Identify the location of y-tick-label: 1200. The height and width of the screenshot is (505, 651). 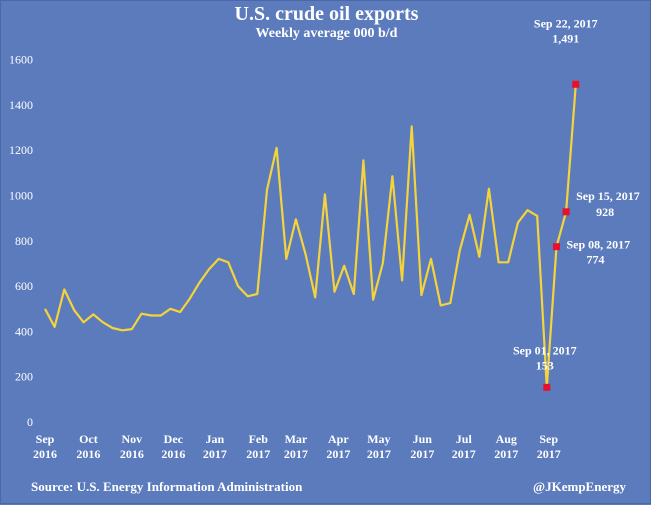
(21, 150).